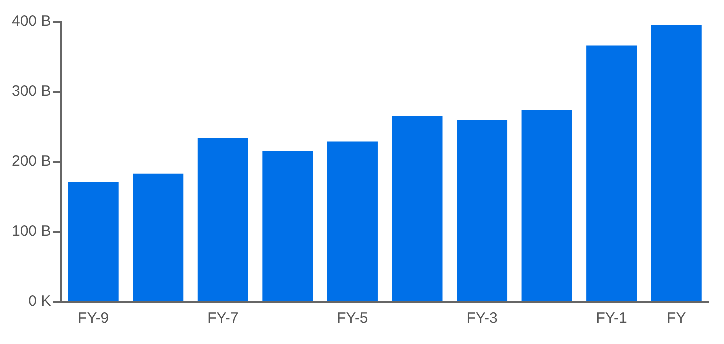 The width and height of the screenshot is (724, 344). I want to click on x-tick-label: FY-1, so click(612, 319).